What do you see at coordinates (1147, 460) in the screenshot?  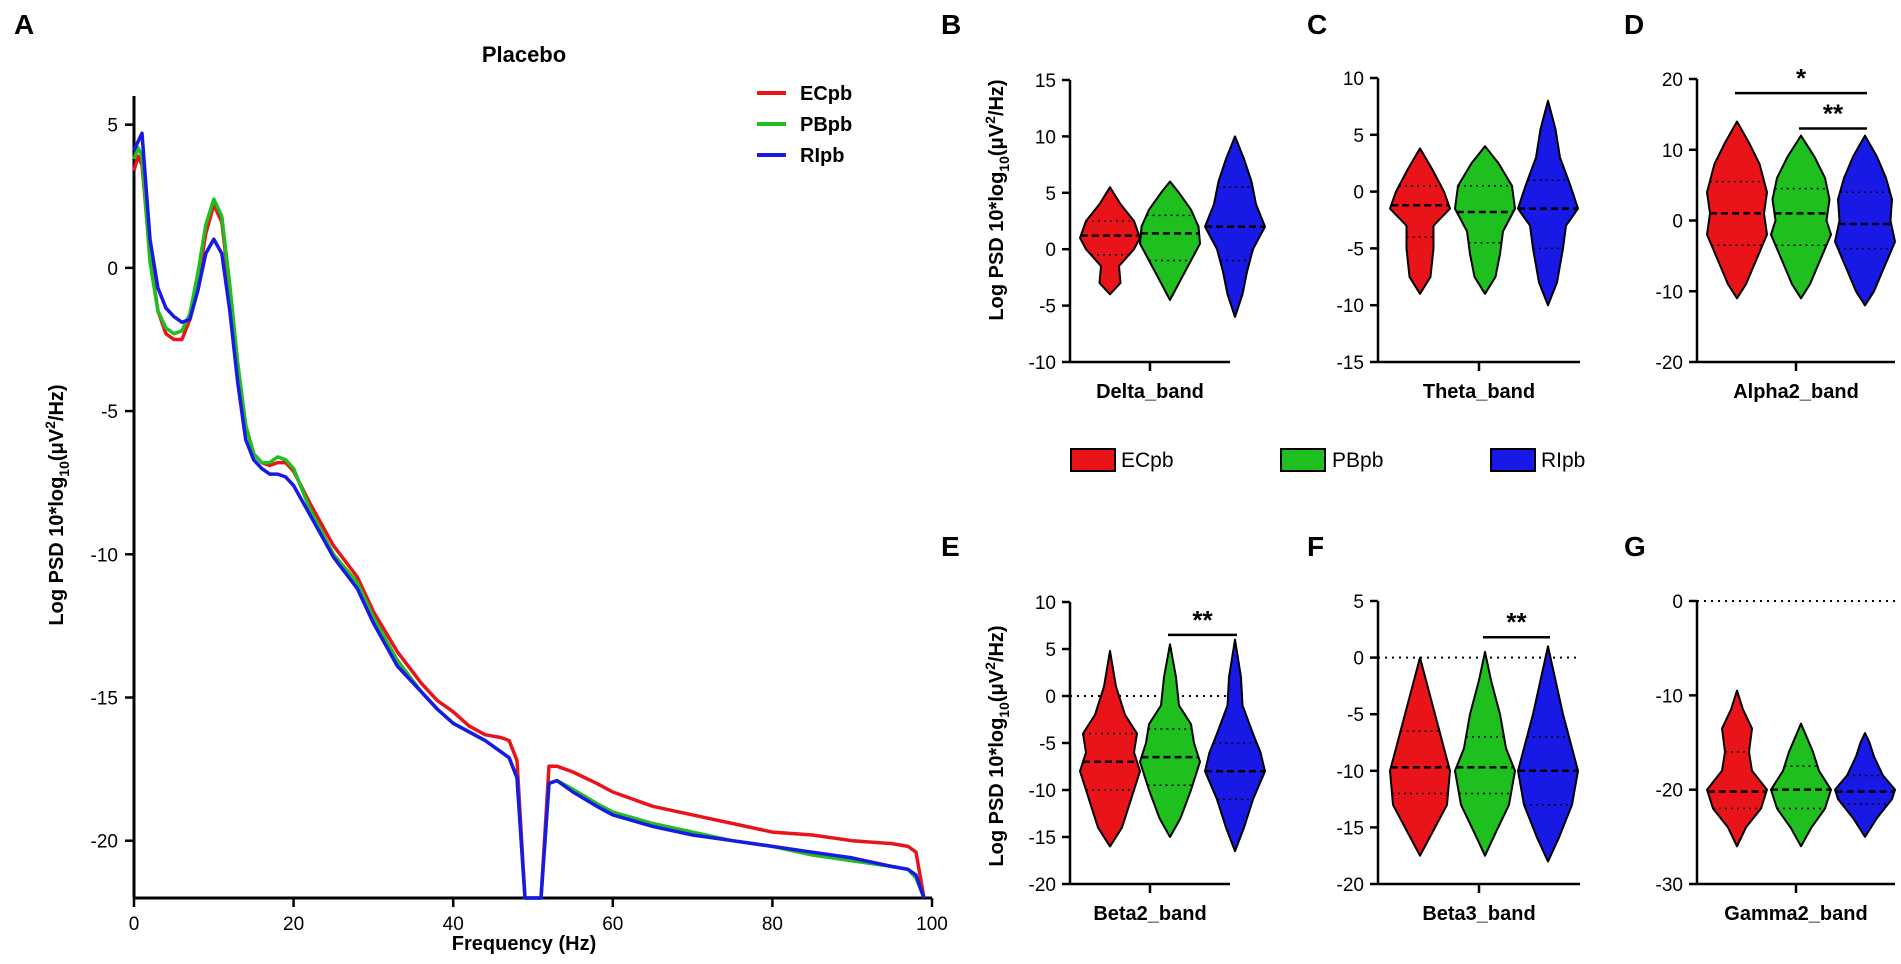 I see `legend-swatch-label-ecpb: ECpb` at bounding box center [1147, 460].